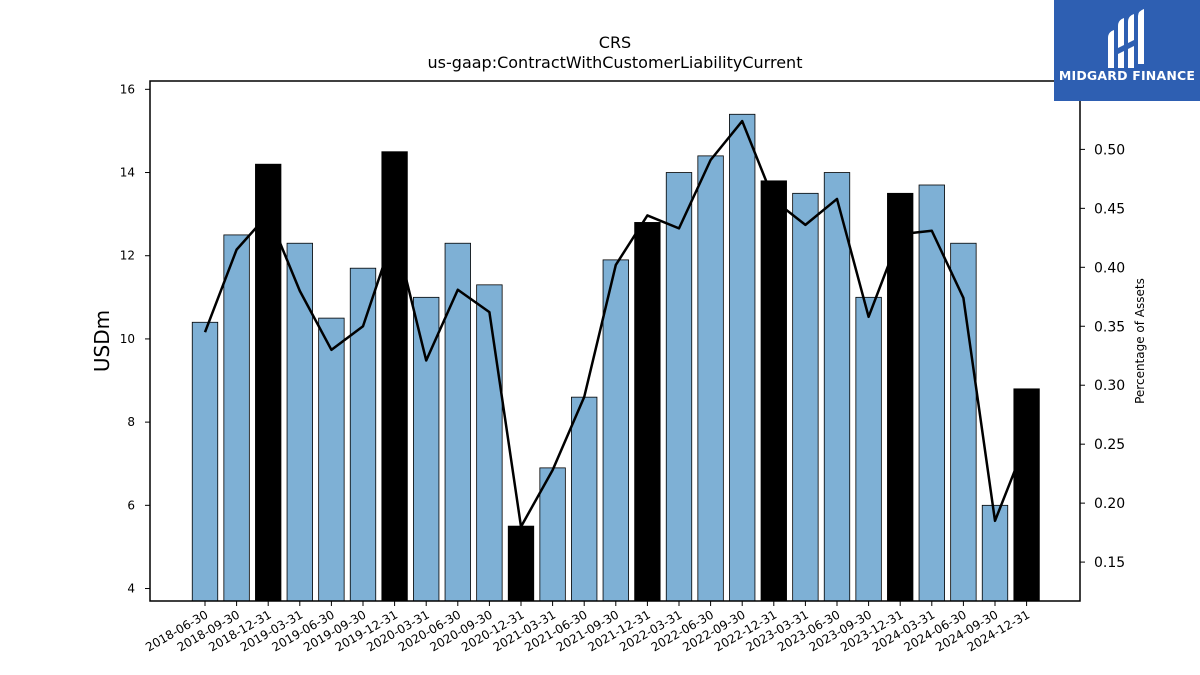  Describe the element at coordinates (1109, 150) in the screenshot. I see `right-tick-label: 0.50` at that location.